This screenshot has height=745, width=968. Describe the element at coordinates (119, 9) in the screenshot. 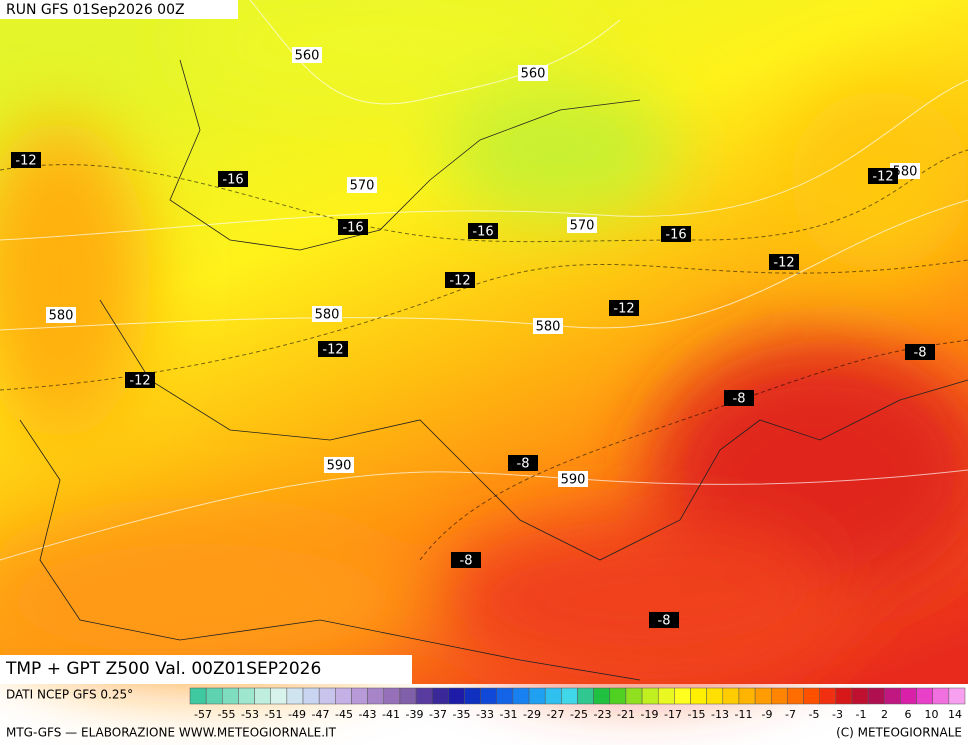

I see `run-box` at that location.